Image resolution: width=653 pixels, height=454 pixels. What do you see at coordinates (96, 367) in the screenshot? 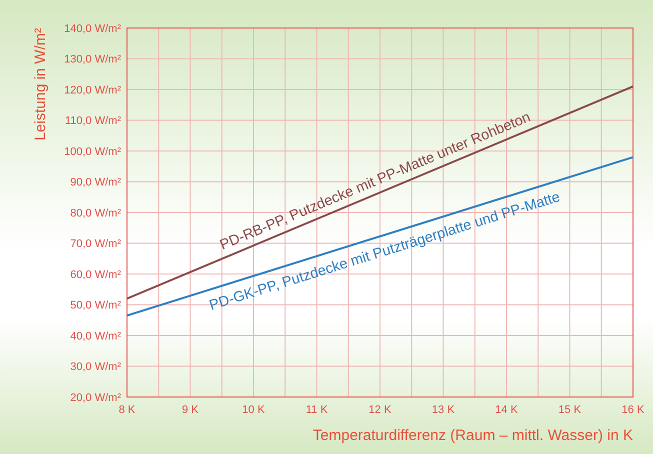
I see `y-tick-label: 30,0 W/m²` at bounding box center [96, 367].